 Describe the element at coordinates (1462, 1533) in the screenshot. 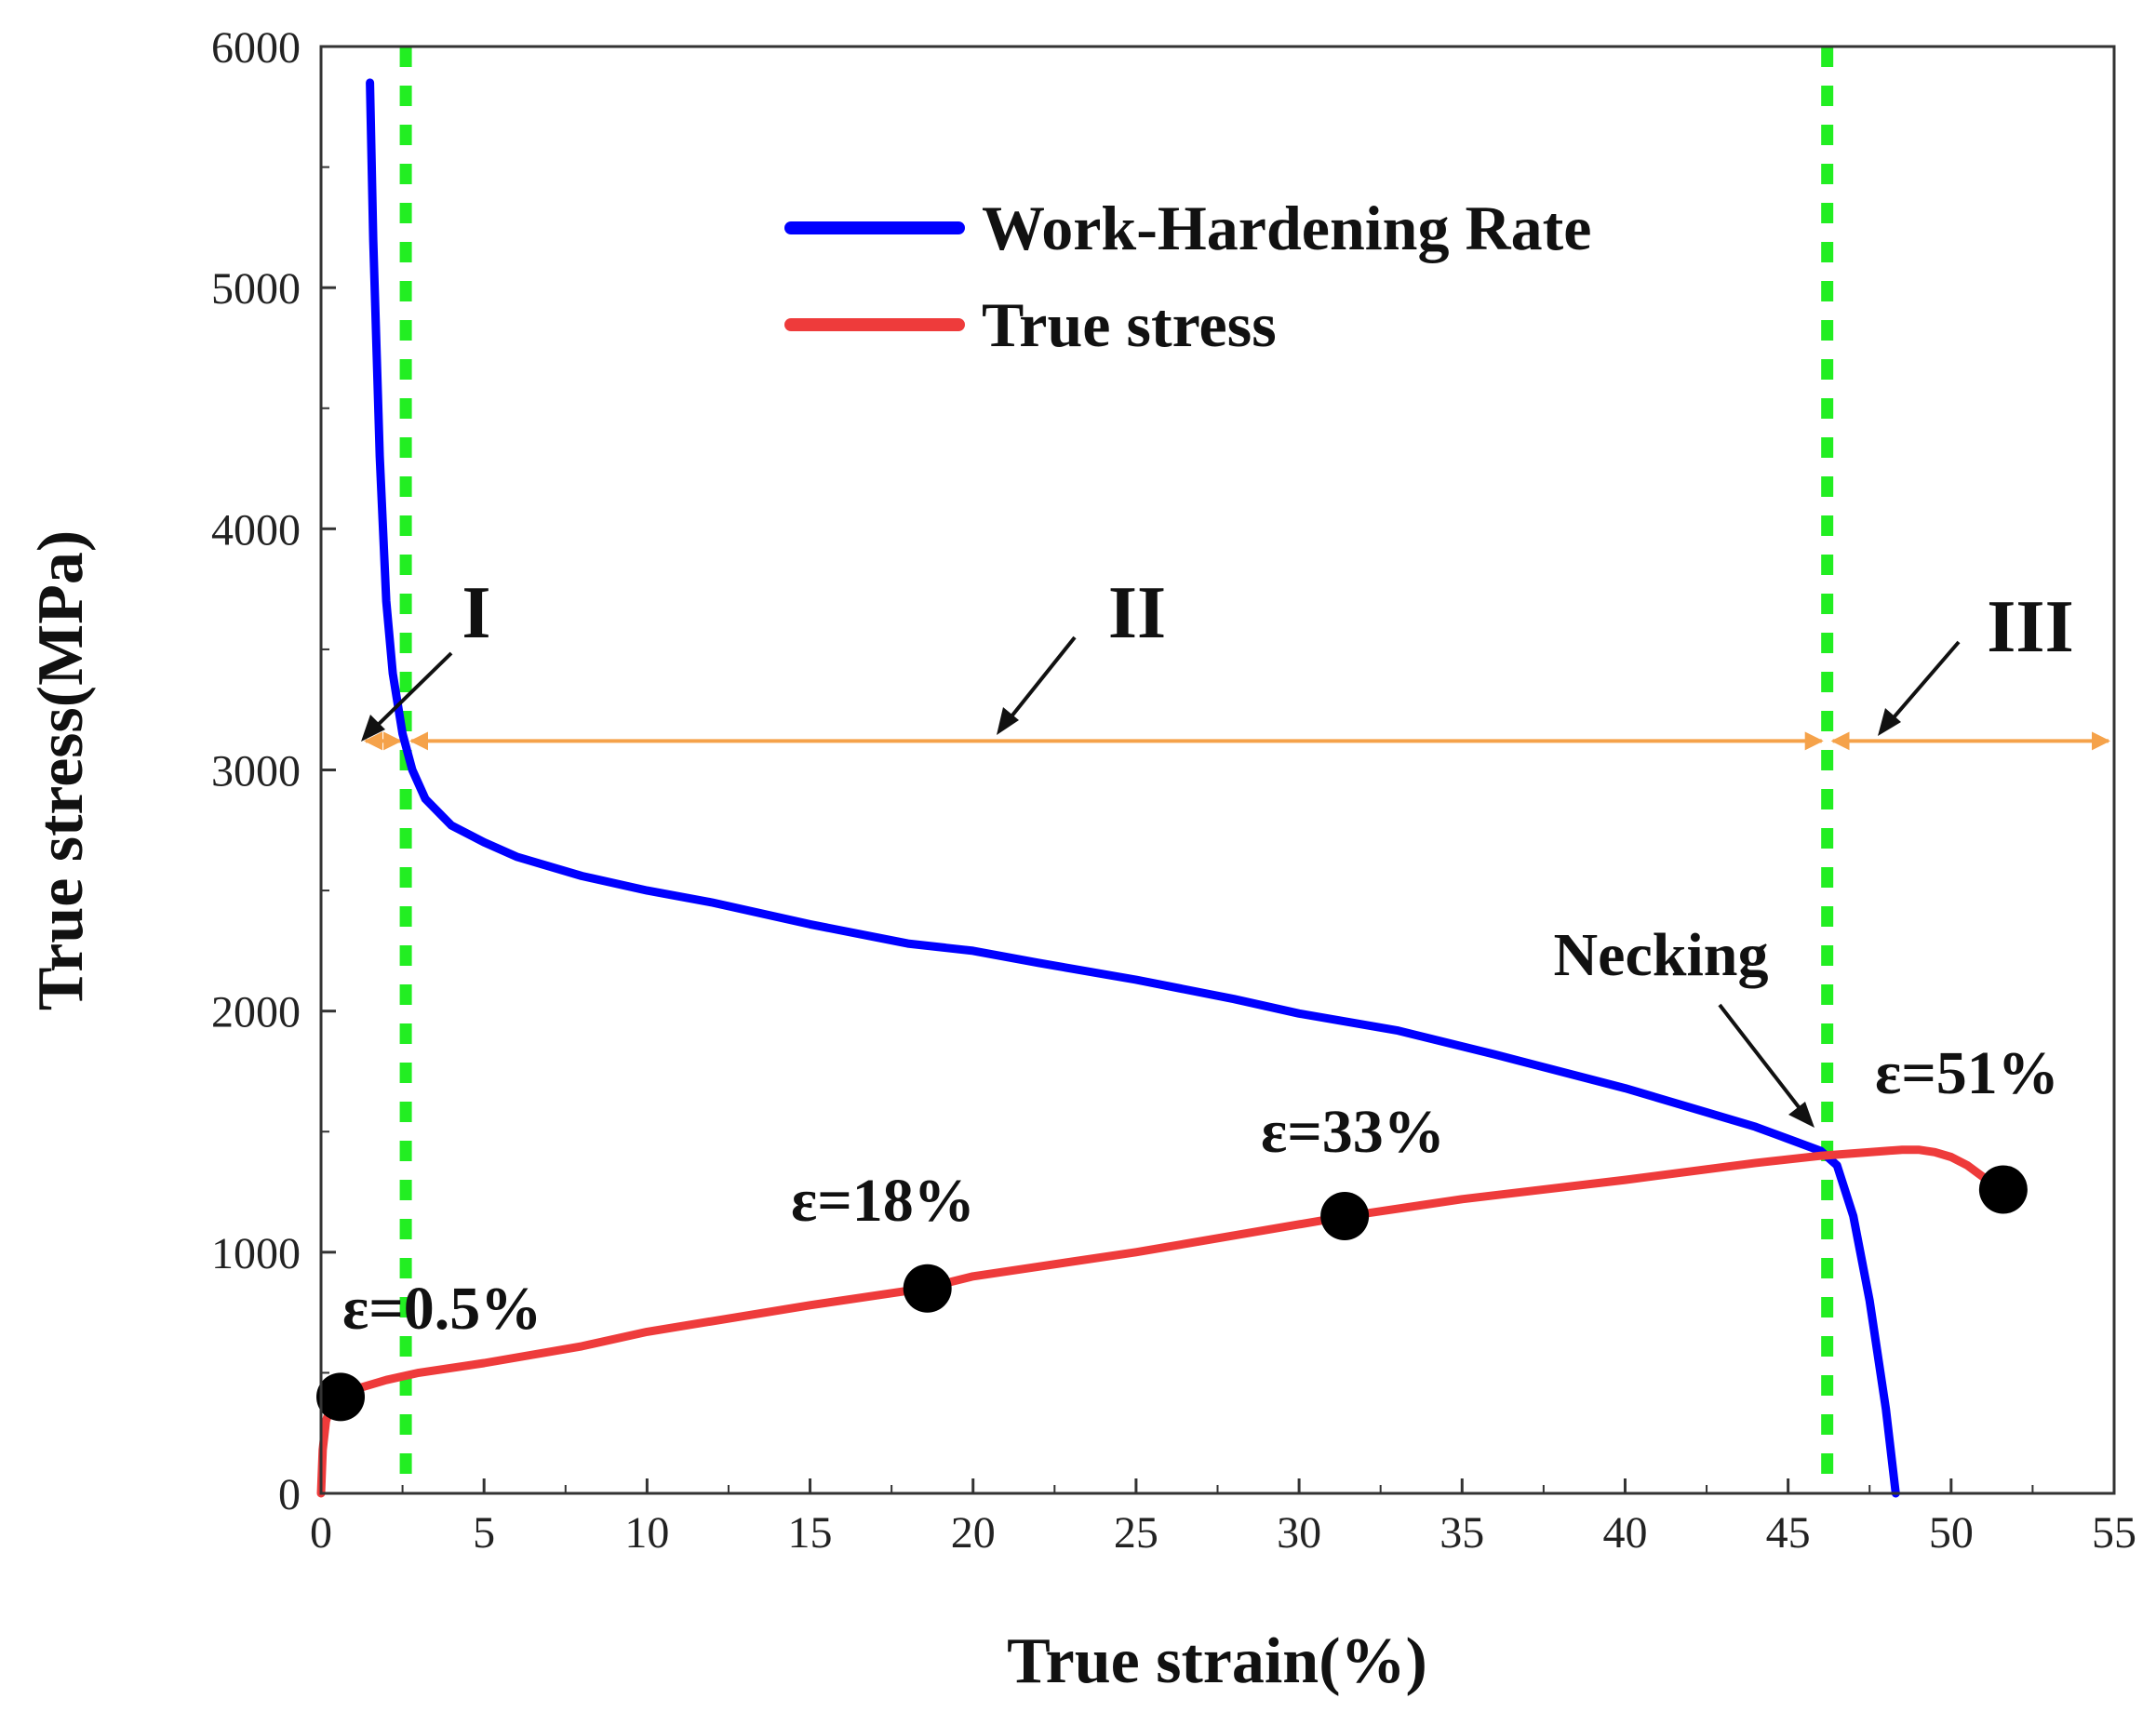

I see `x-tick-label-7: 35` at that location.